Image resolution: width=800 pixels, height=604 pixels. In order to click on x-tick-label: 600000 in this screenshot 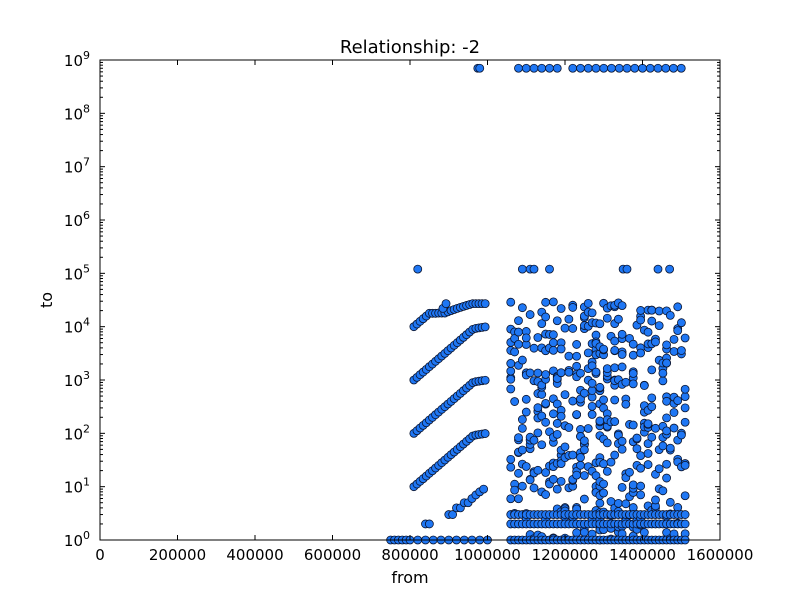, I will do `click(332, 555)`.